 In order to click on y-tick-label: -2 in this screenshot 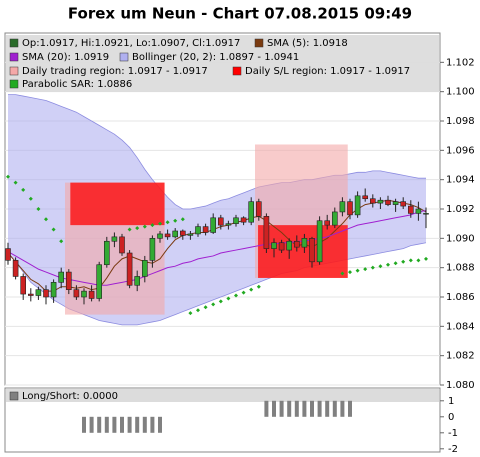, I will do `click(453, 449)`.